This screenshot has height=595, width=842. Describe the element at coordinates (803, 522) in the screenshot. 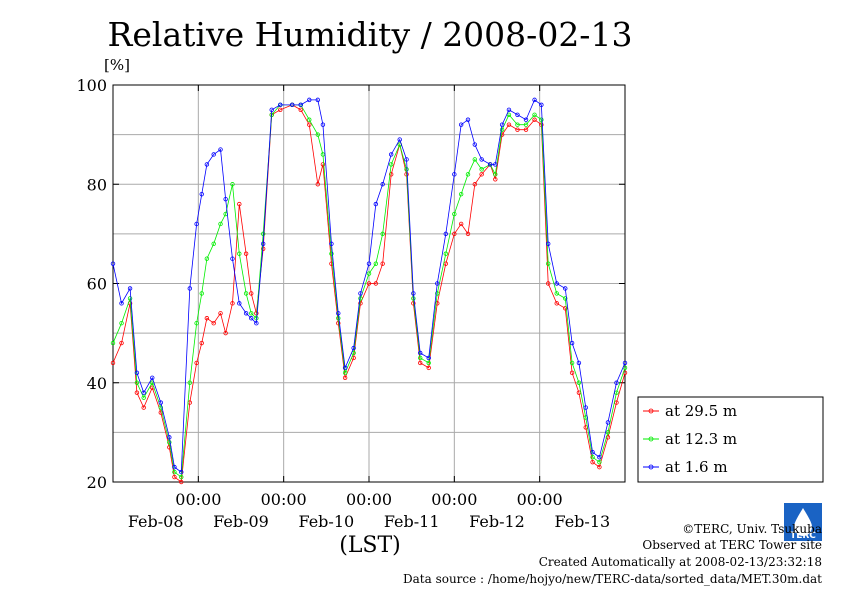

I see `terc-logo: TERC` at that location.